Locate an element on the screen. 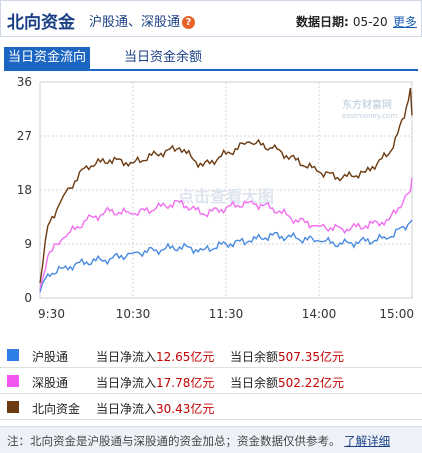 This screenshot has height=453, width=422. legend-row: 深股通 当日净流入17.78亿元 当日余额502.22亿元 is located at coordinates (211, 381).